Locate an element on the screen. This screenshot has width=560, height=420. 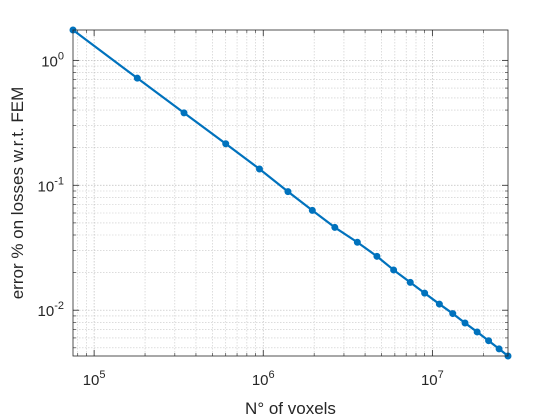
y-tick-label: 10⁻¹ is located at coordinates (51, 185).